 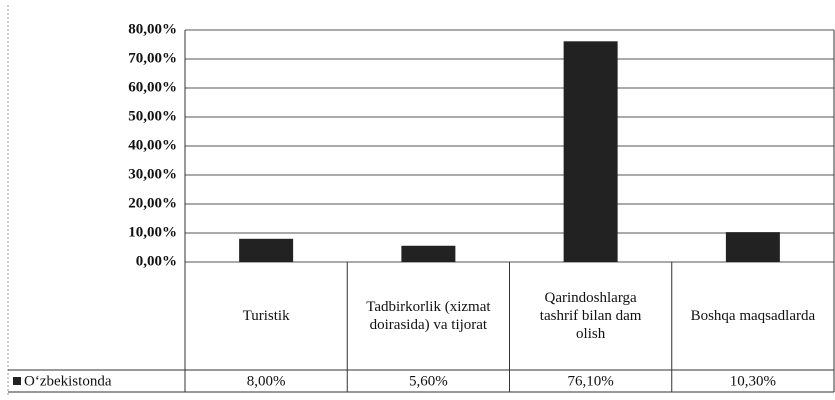 I want to click on y-tick-label: 60,00%, so click(x=152, y=87).